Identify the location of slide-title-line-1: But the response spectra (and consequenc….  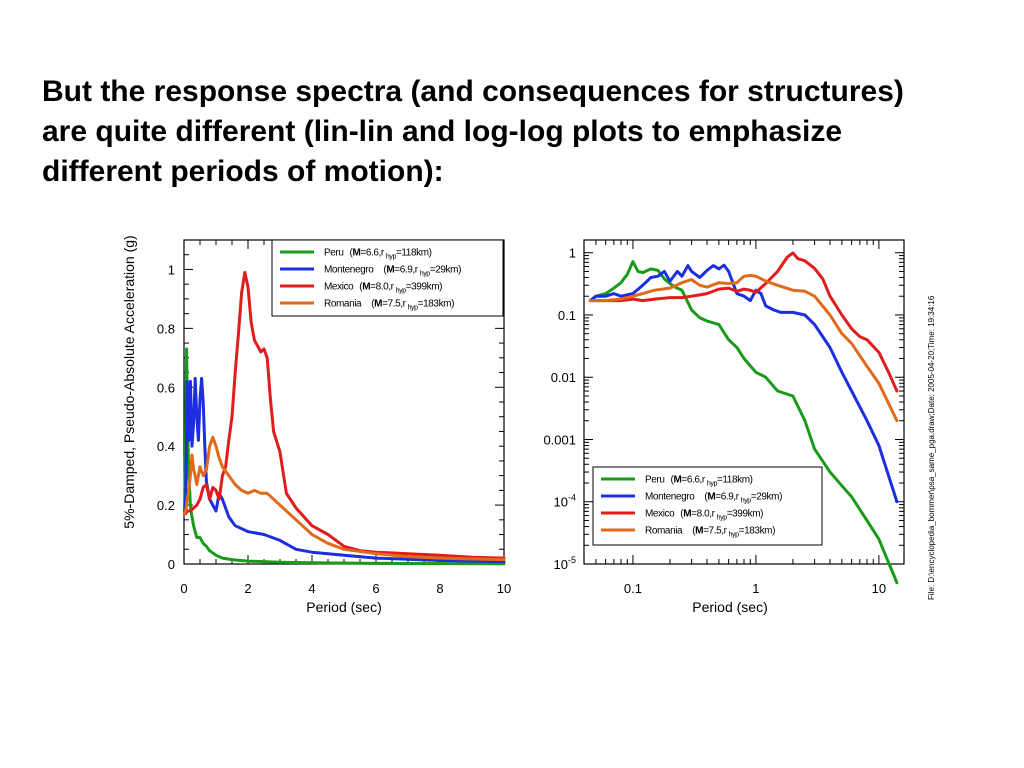
(473, 91).